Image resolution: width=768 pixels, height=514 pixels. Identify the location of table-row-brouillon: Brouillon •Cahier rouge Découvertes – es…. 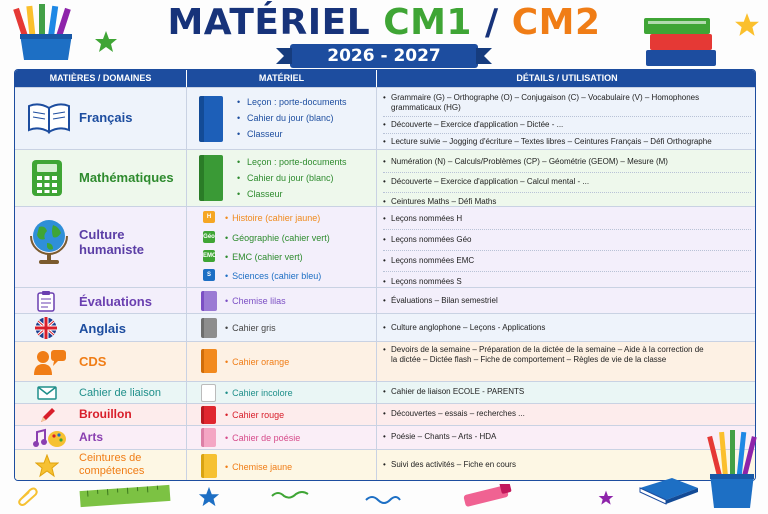
(385, 414).